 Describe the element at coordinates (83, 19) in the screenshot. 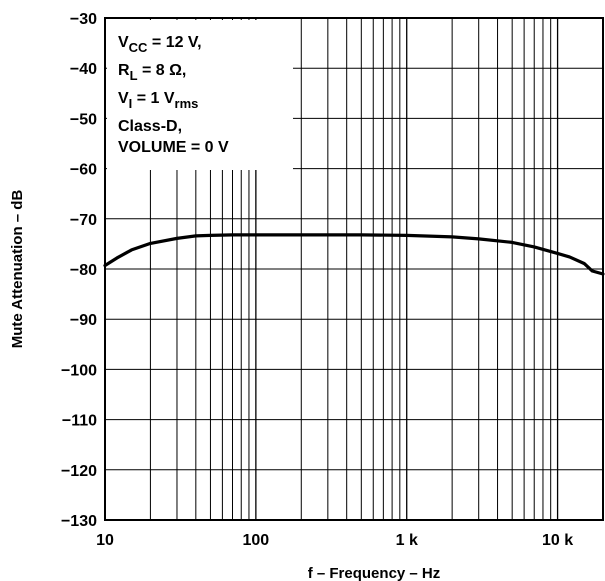

I see `y-tick-label: −30` at that location.